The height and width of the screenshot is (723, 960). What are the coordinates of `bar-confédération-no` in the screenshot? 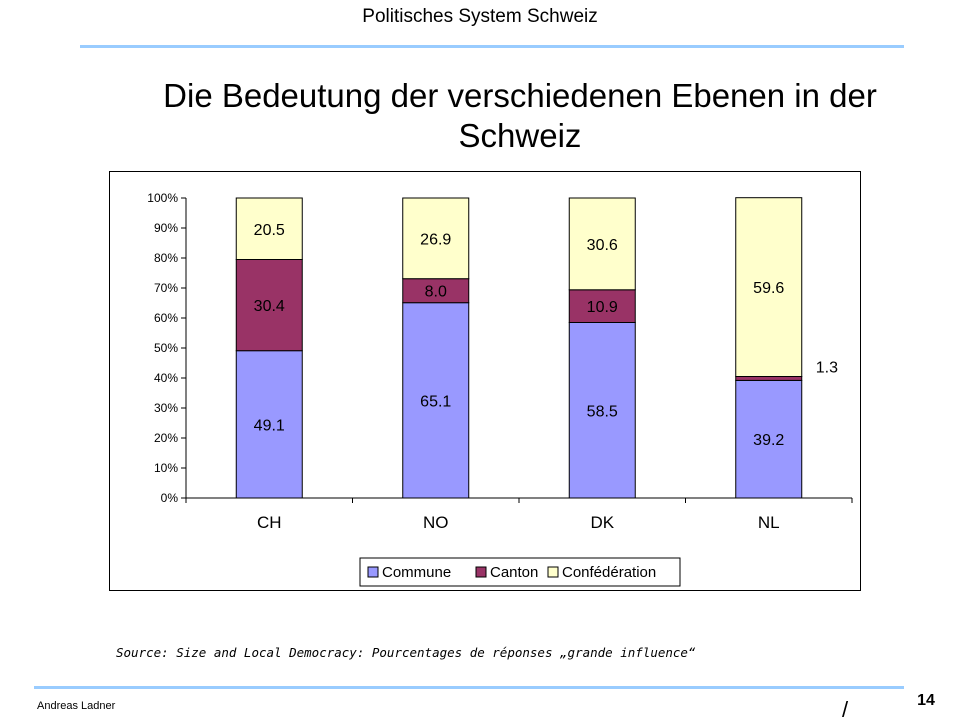 It's located at (436, 238).